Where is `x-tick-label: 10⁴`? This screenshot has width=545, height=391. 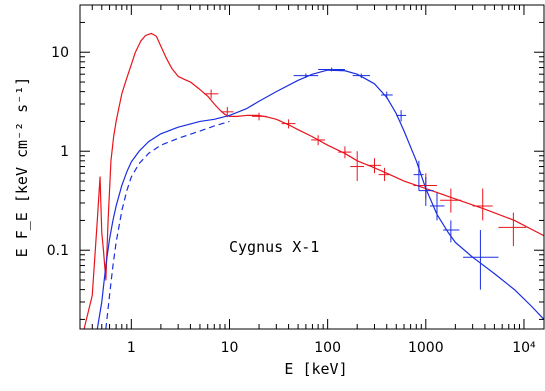 x-tick-label: 10⁴ is located at coordinates (524, 348).